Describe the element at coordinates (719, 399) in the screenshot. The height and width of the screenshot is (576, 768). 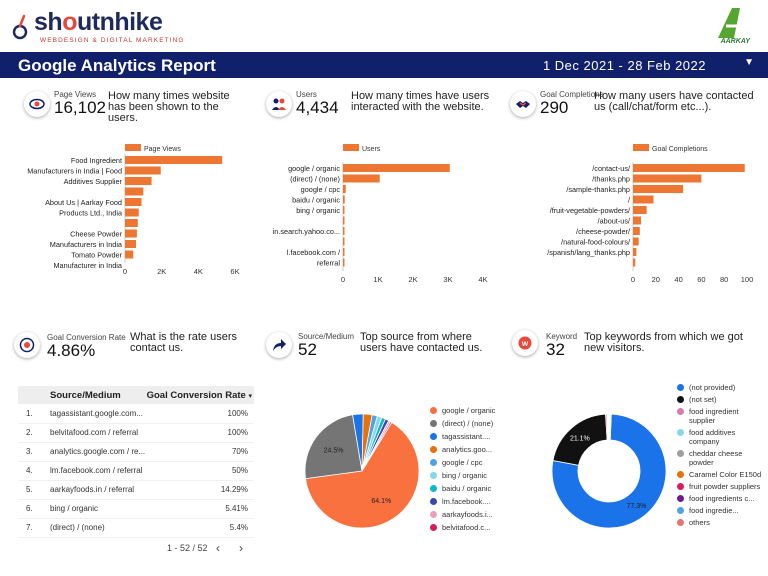
I see `legend-item: (not set)` at that location.